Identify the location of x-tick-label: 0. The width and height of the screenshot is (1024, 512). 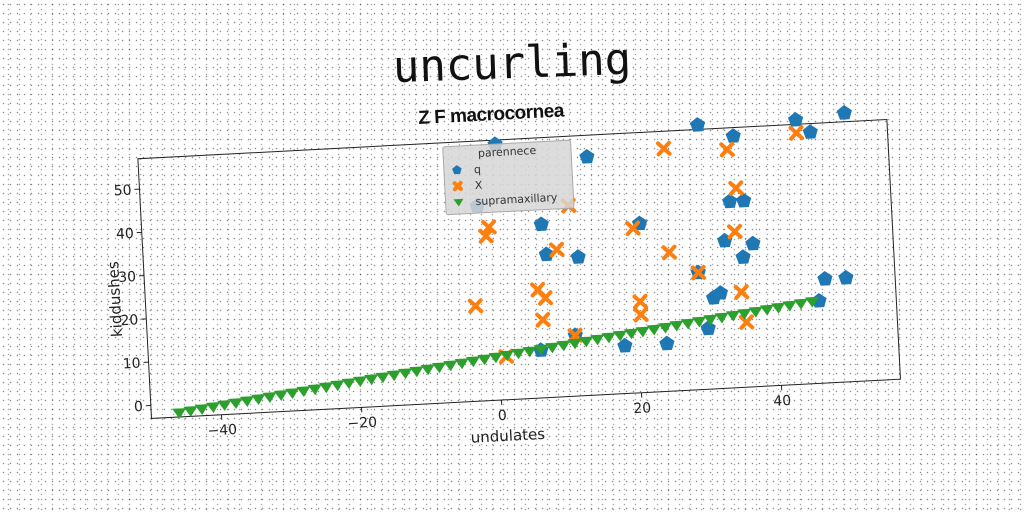
(502, 416).